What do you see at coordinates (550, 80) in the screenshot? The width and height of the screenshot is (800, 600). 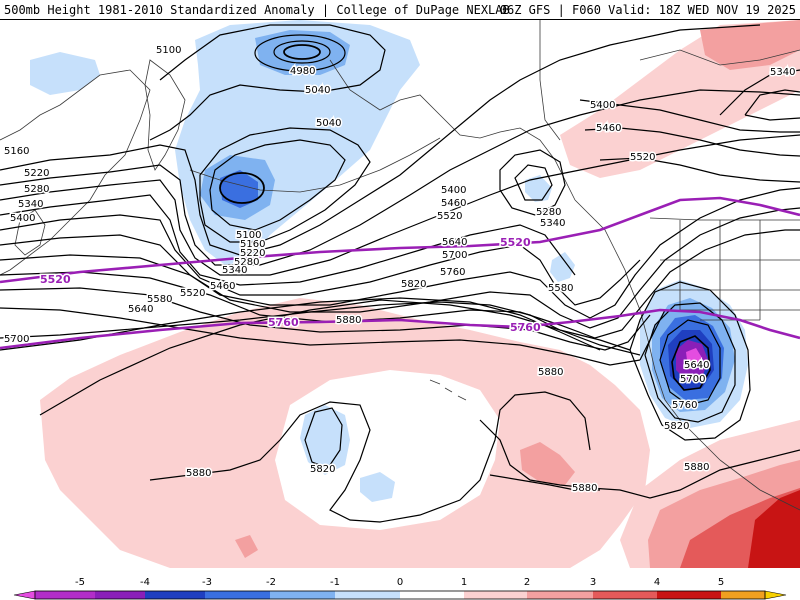 I see `alaska-border` at bounding box center [550, 80].